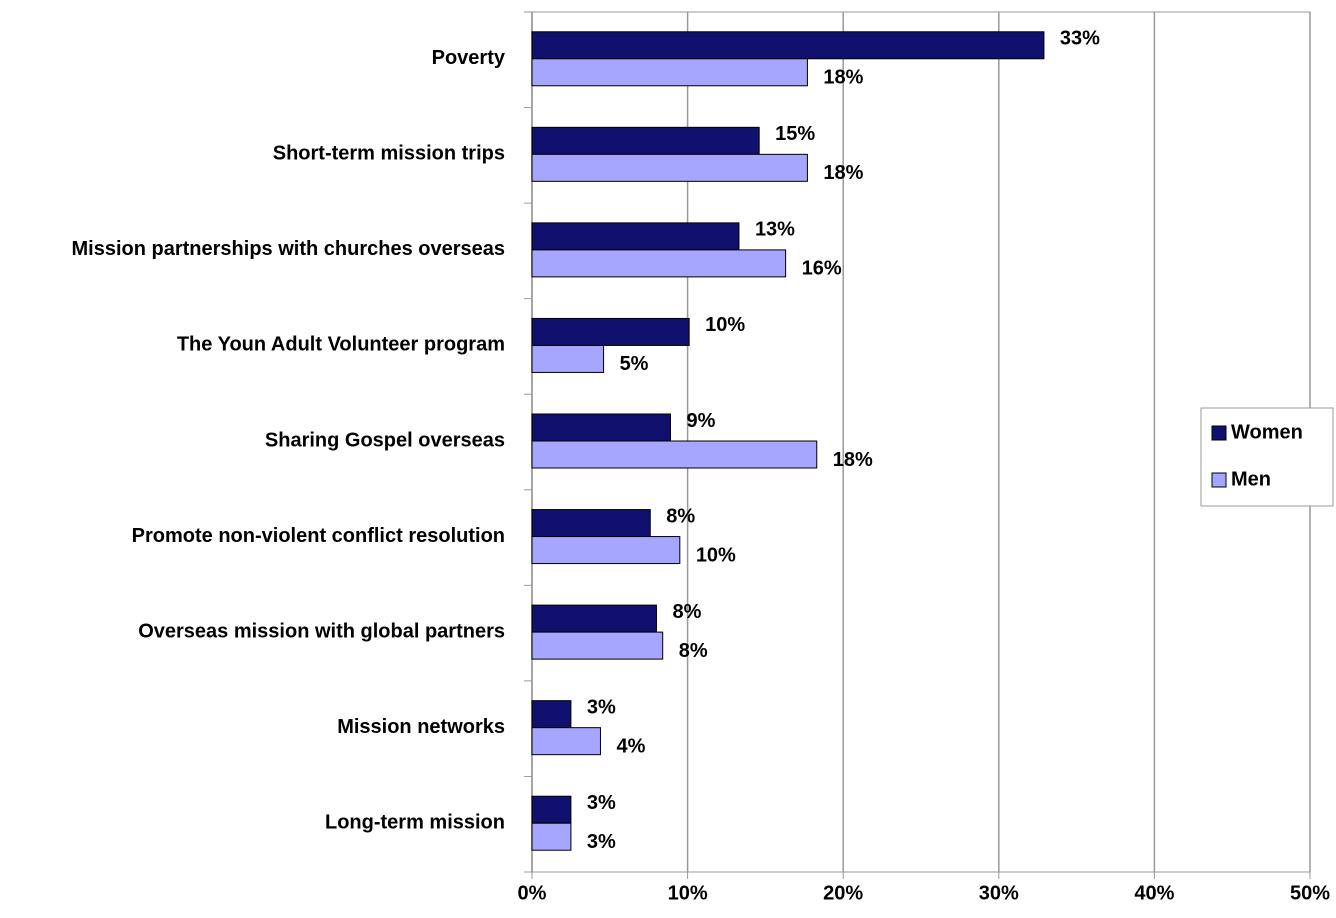  I want to click on y-tick-label: Mission networks, so click(421, 727).